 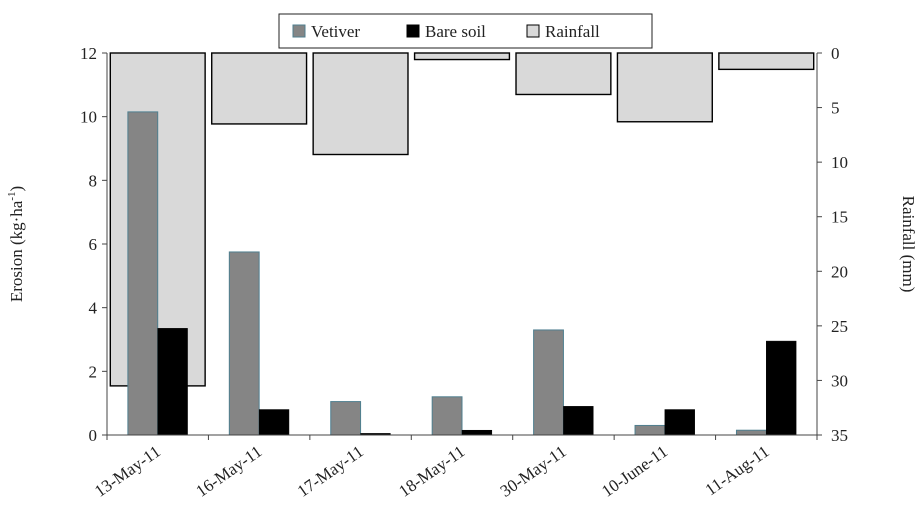 I want to click on legend-swatch-rainfall, so click(x=533, y=31).